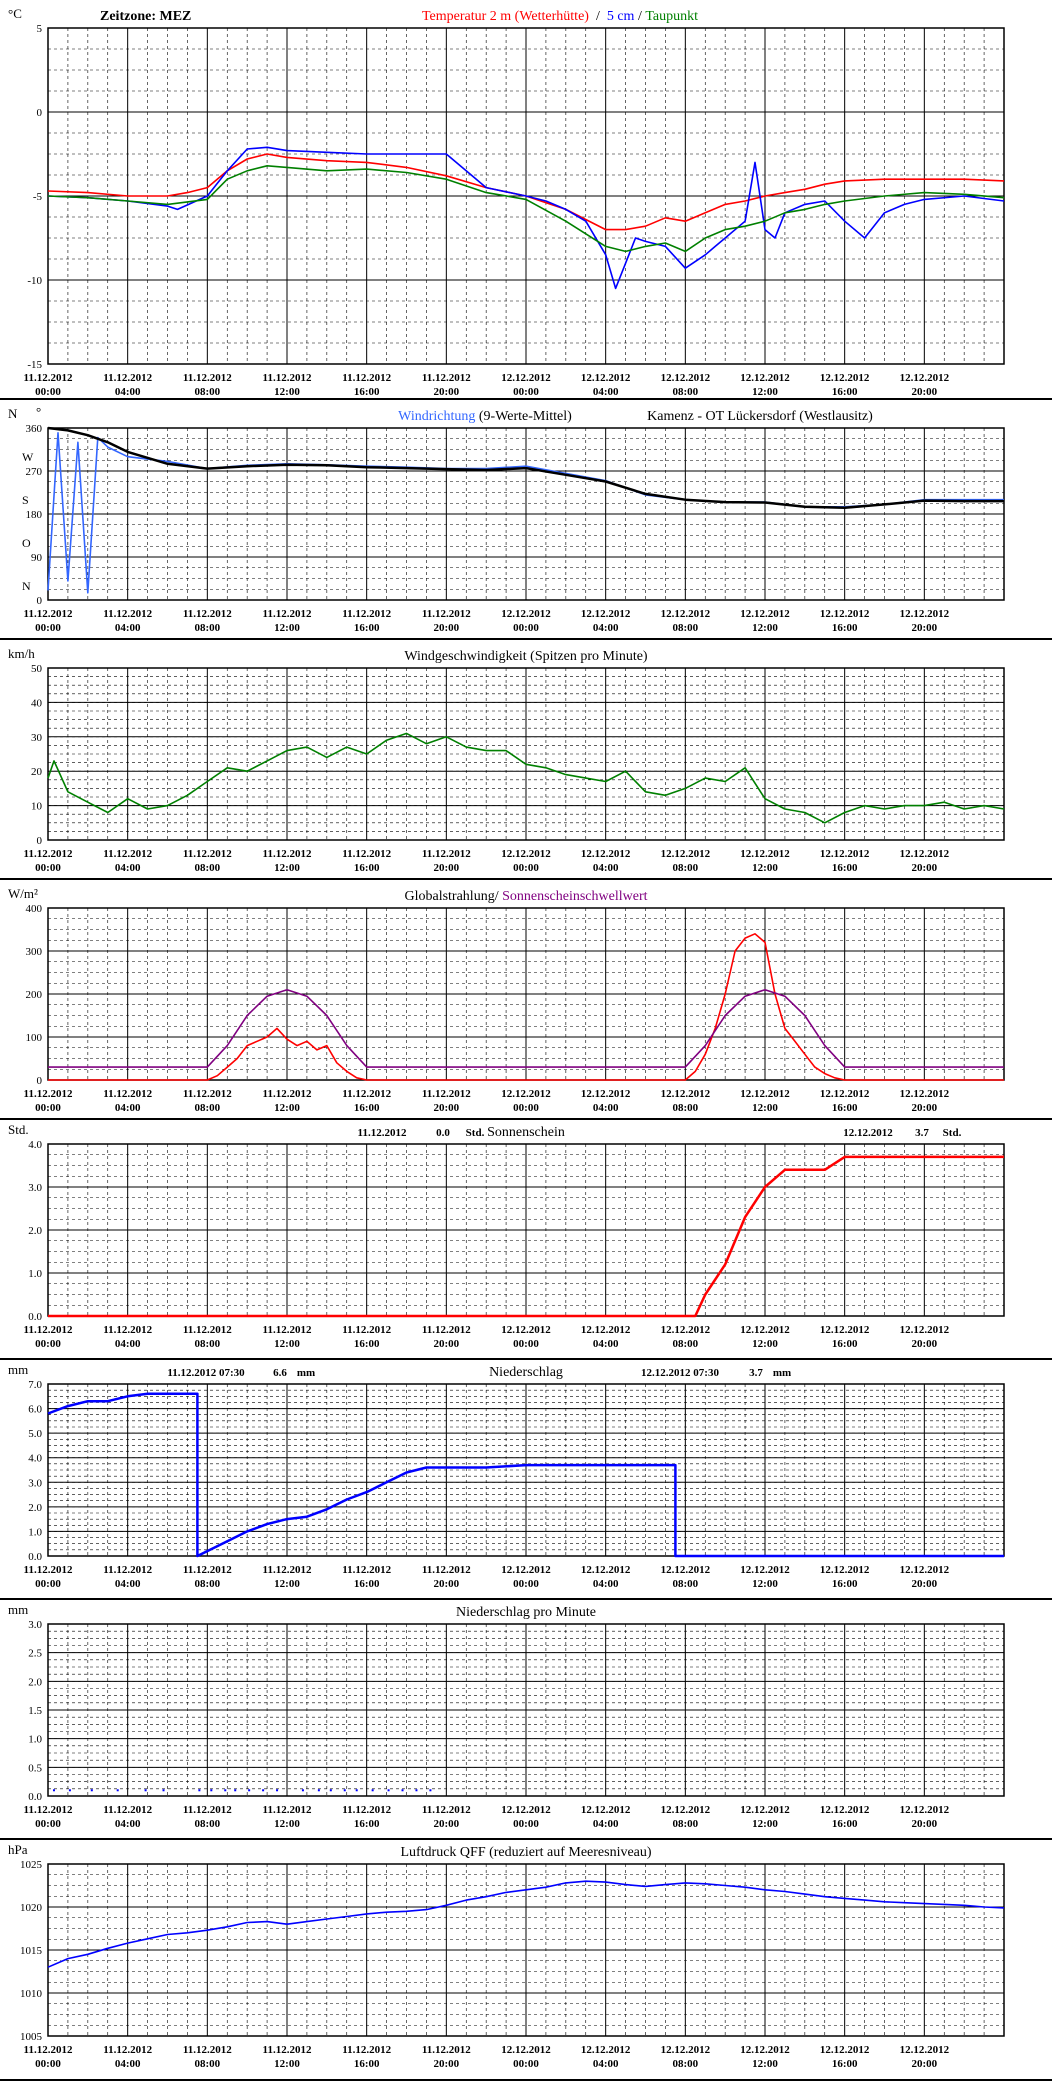  Describe the element at coordinates (31, 1908) in the screenshot. I see `y-tick-label: 1020` at that location.